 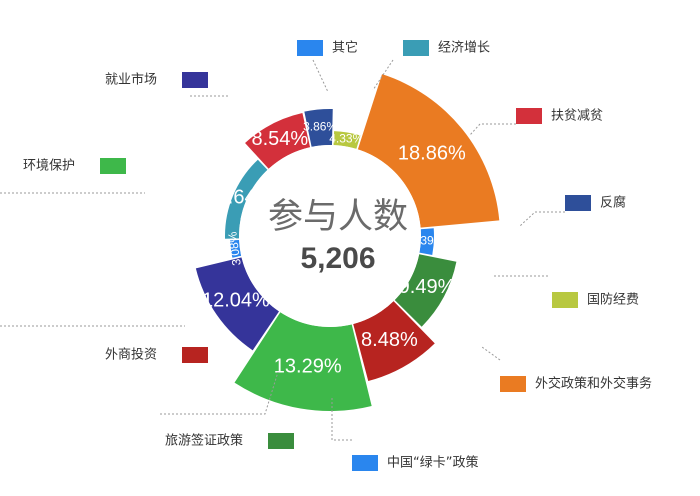 What do you see at coordinates (338, 217) in the screenshot?
I see `center-title: 参与人数` at bounding box center [338, 217].